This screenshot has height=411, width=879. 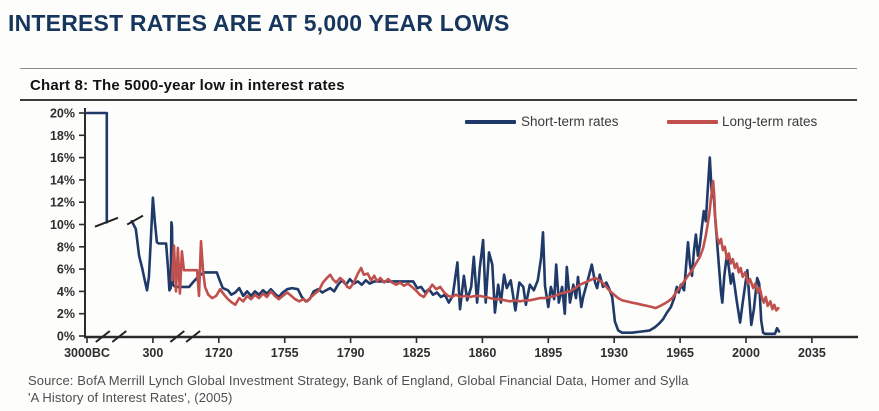 I want to click on long-term-legend-label: Long-term rates, so click(x=770, y=121).